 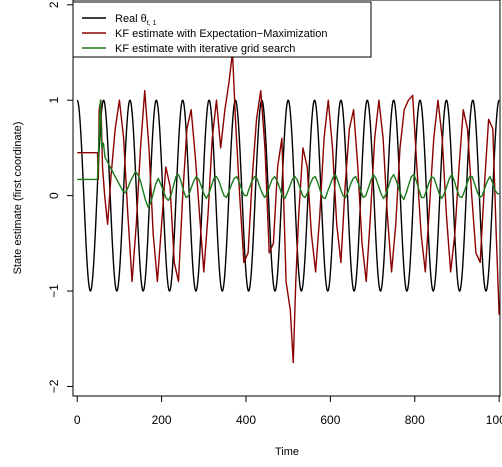 What do you see at coordinates (287, 452) in the screenshot?
I see `x-axis-title: Time` at bounding box center [287, 452].